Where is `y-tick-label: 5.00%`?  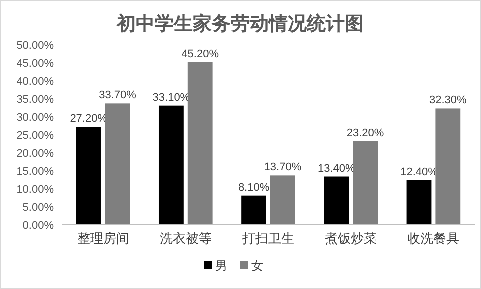
y-tick-label: 5.00% is located at coordinates (38, 208).